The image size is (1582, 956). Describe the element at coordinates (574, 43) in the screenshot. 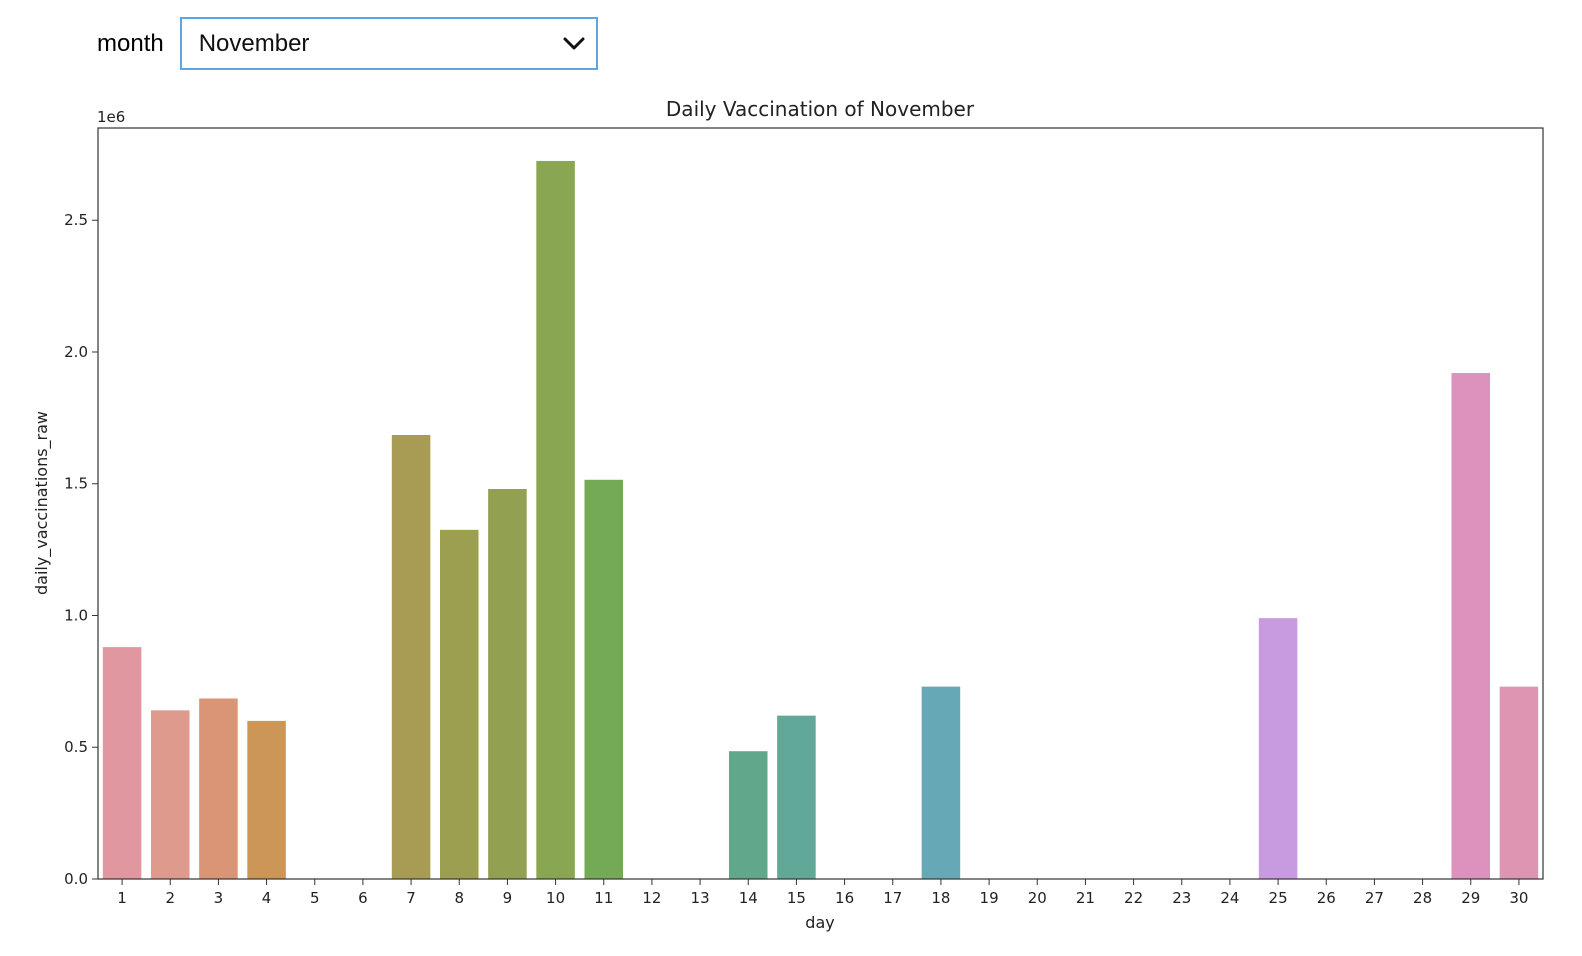

I see `chevron-down-icon` at that location.